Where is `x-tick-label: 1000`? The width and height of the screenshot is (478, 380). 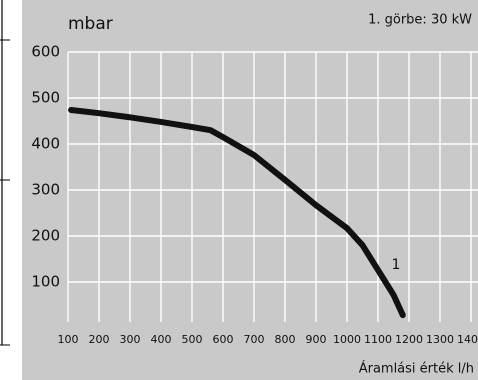
x-tick-label: 1000 is located at coordinates (347, 339).